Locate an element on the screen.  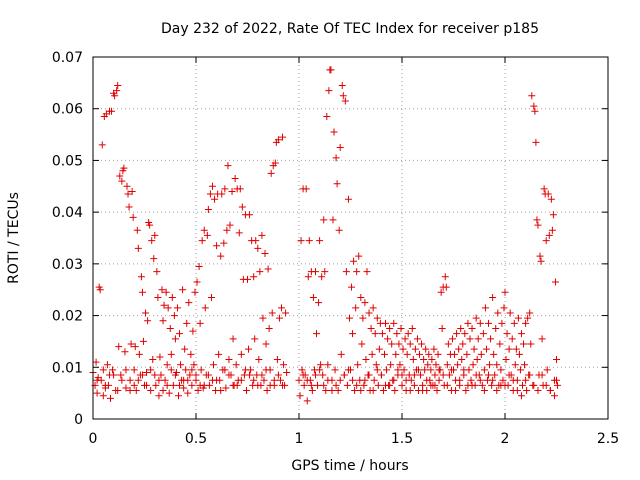
x-tick-label: 0 is located at coordinates (93, 439).